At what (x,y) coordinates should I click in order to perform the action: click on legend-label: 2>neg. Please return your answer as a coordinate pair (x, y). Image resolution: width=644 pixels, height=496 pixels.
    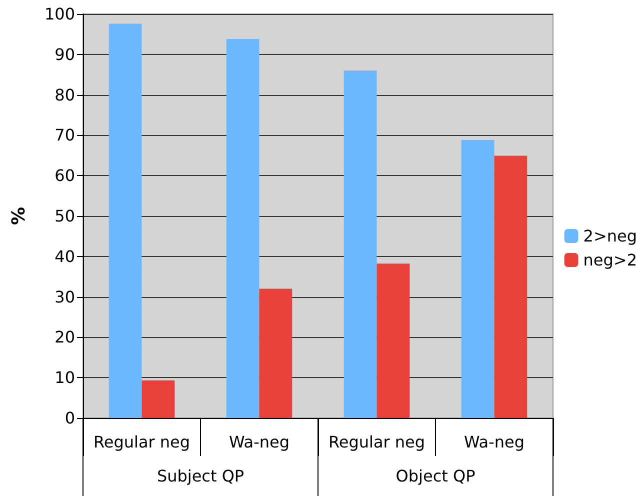
    Looking at the image, I should click on (610, 236).